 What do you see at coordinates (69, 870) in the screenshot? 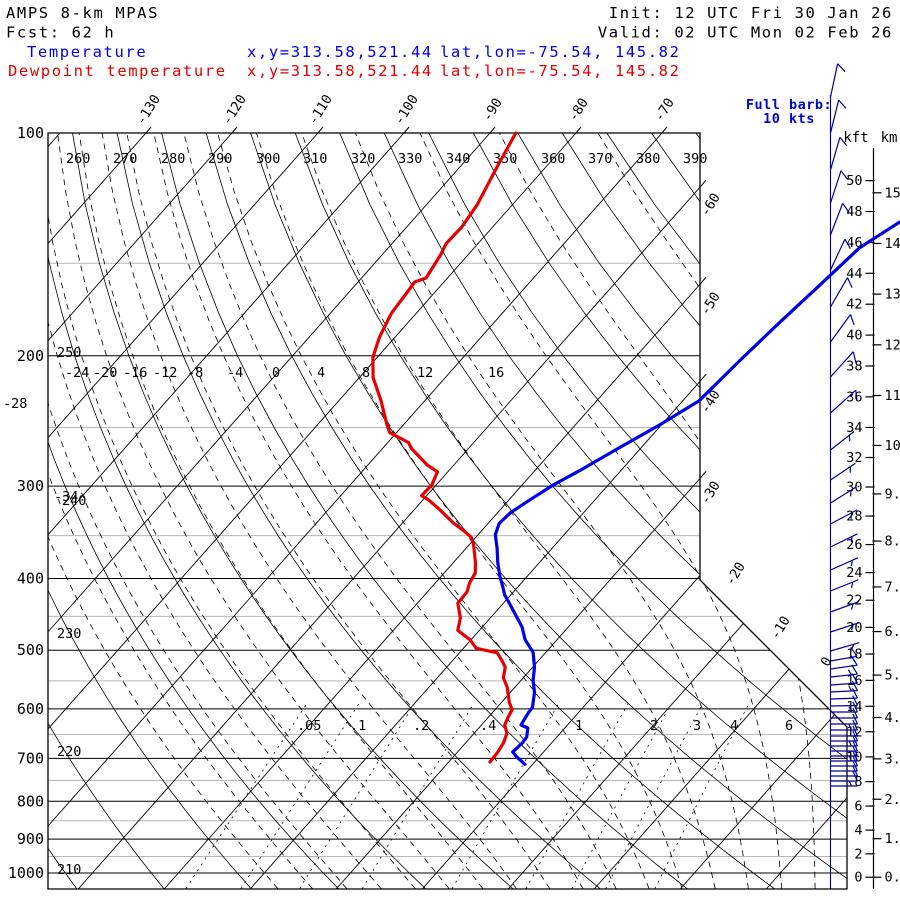
I see `dry-adiabat-label: 210` at bounding box center [69, 870].